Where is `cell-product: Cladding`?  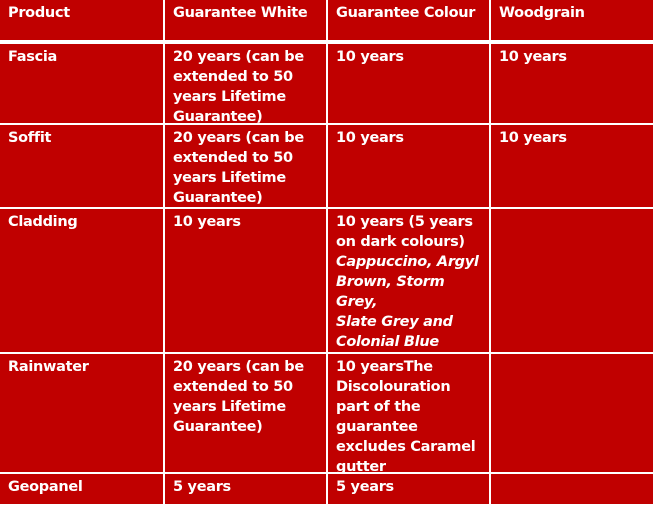
cell-product: Cladding is located at coordinates (81, 280).